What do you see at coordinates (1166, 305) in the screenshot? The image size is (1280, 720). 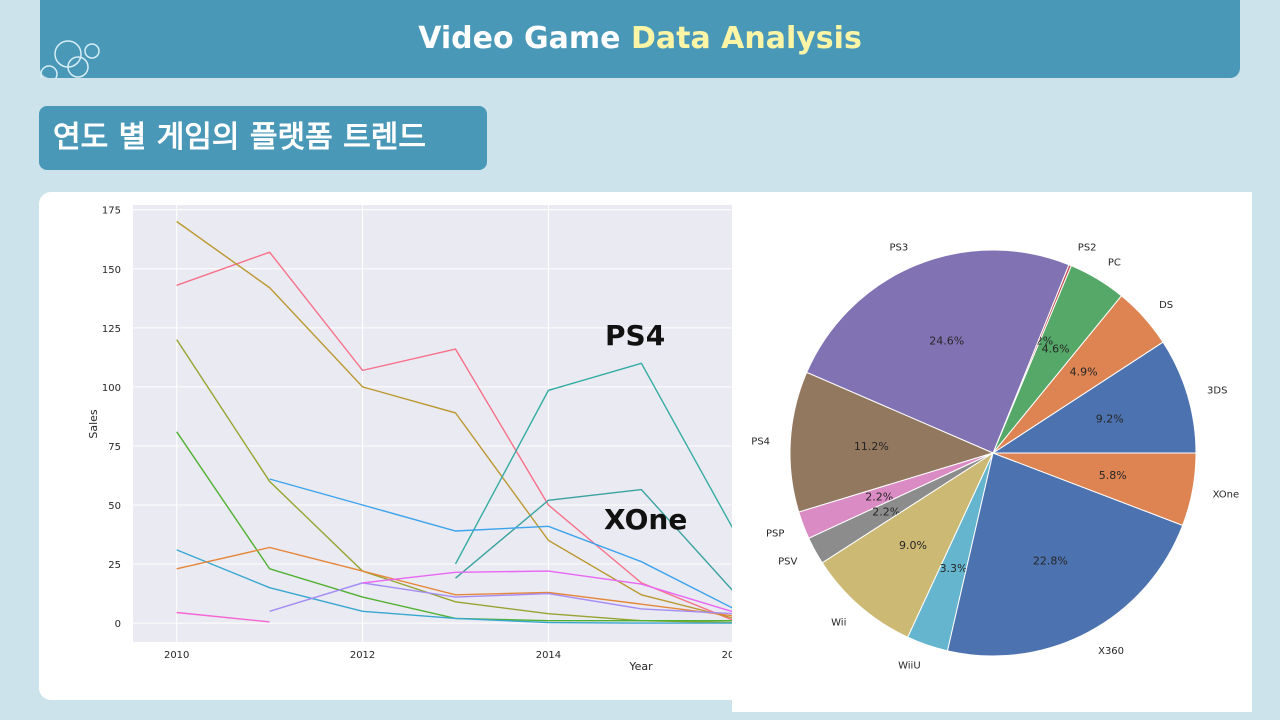 I see `slice-label: DS` at bounding box center [1166, 305].